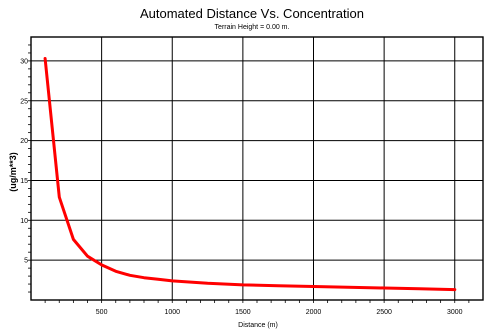 Image resolution: width=497 pixels, height=334 pixels. Describe the element at coordinates (172, 312) in the screenshot. I see `x-tick-label-1000: 1000` at that location.